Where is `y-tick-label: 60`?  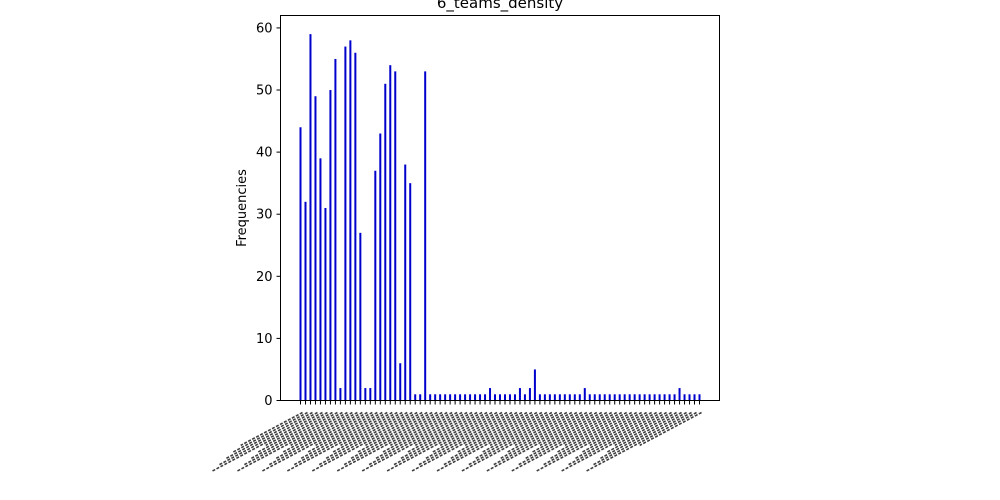 y-tick-label: 60 is located at coordinates (264, 28).